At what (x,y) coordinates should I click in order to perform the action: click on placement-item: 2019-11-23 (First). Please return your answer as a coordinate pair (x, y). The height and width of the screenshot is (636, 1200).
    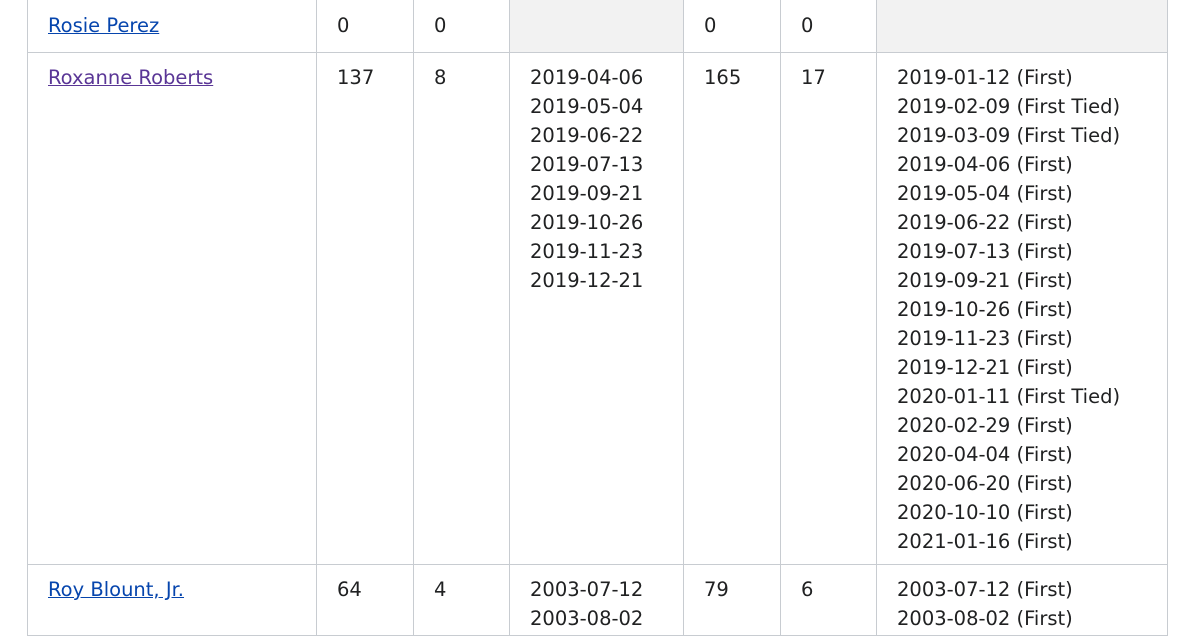
    Looking at the image, I should click on (985, 338).